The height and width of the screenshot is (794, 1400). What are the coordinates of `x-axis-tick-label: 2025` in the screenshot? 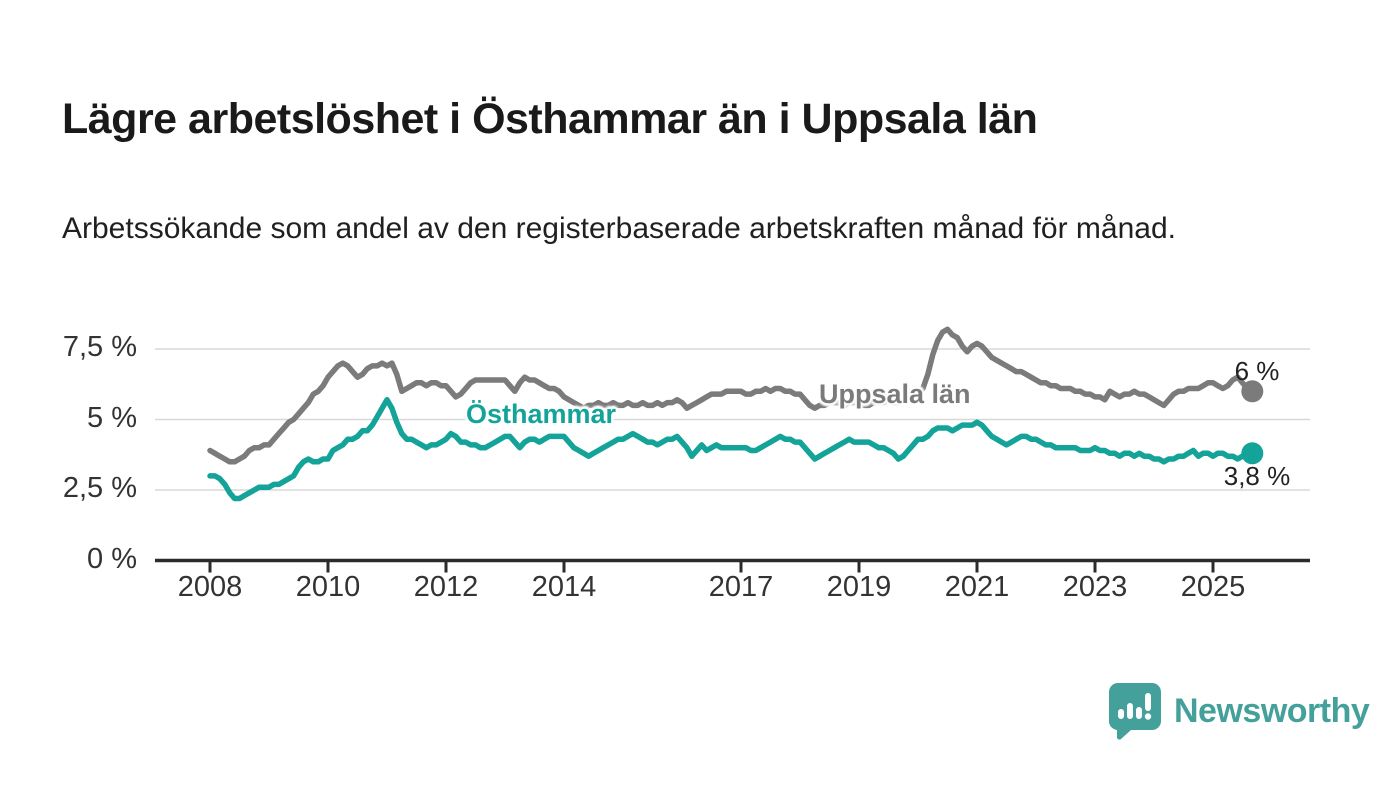 It's located at (1213, 587).